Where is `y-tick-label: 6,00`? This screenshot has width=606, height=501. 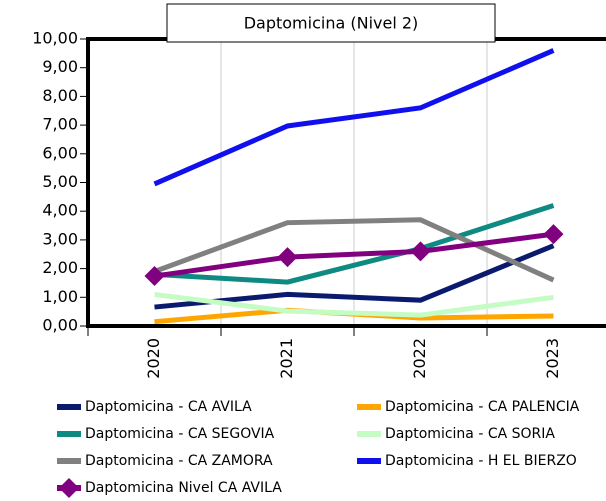
y-tick-label: 6,00 is located at coordinates (60, 152).